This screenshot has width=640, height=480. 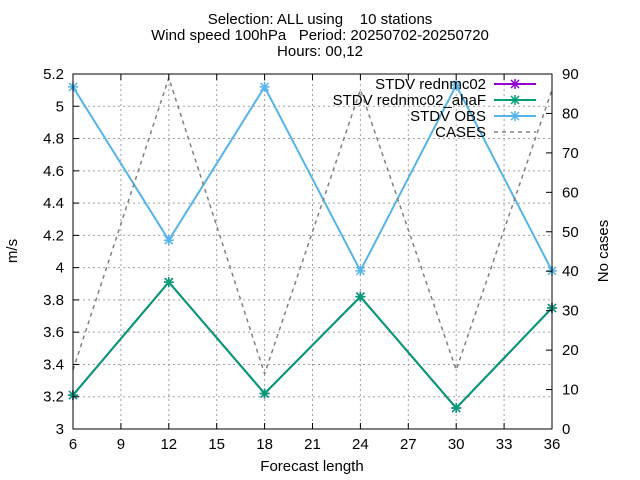 I want to click on y-axis-label: m/s, so click(x=12, y=251).